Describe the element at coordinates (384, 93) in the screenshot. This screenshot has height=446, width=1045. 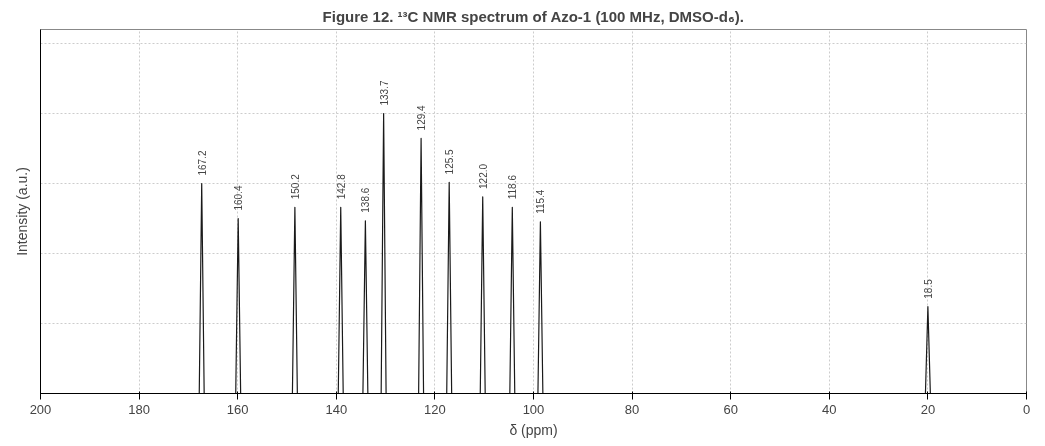
I see `annotation: 133.7` at that location.